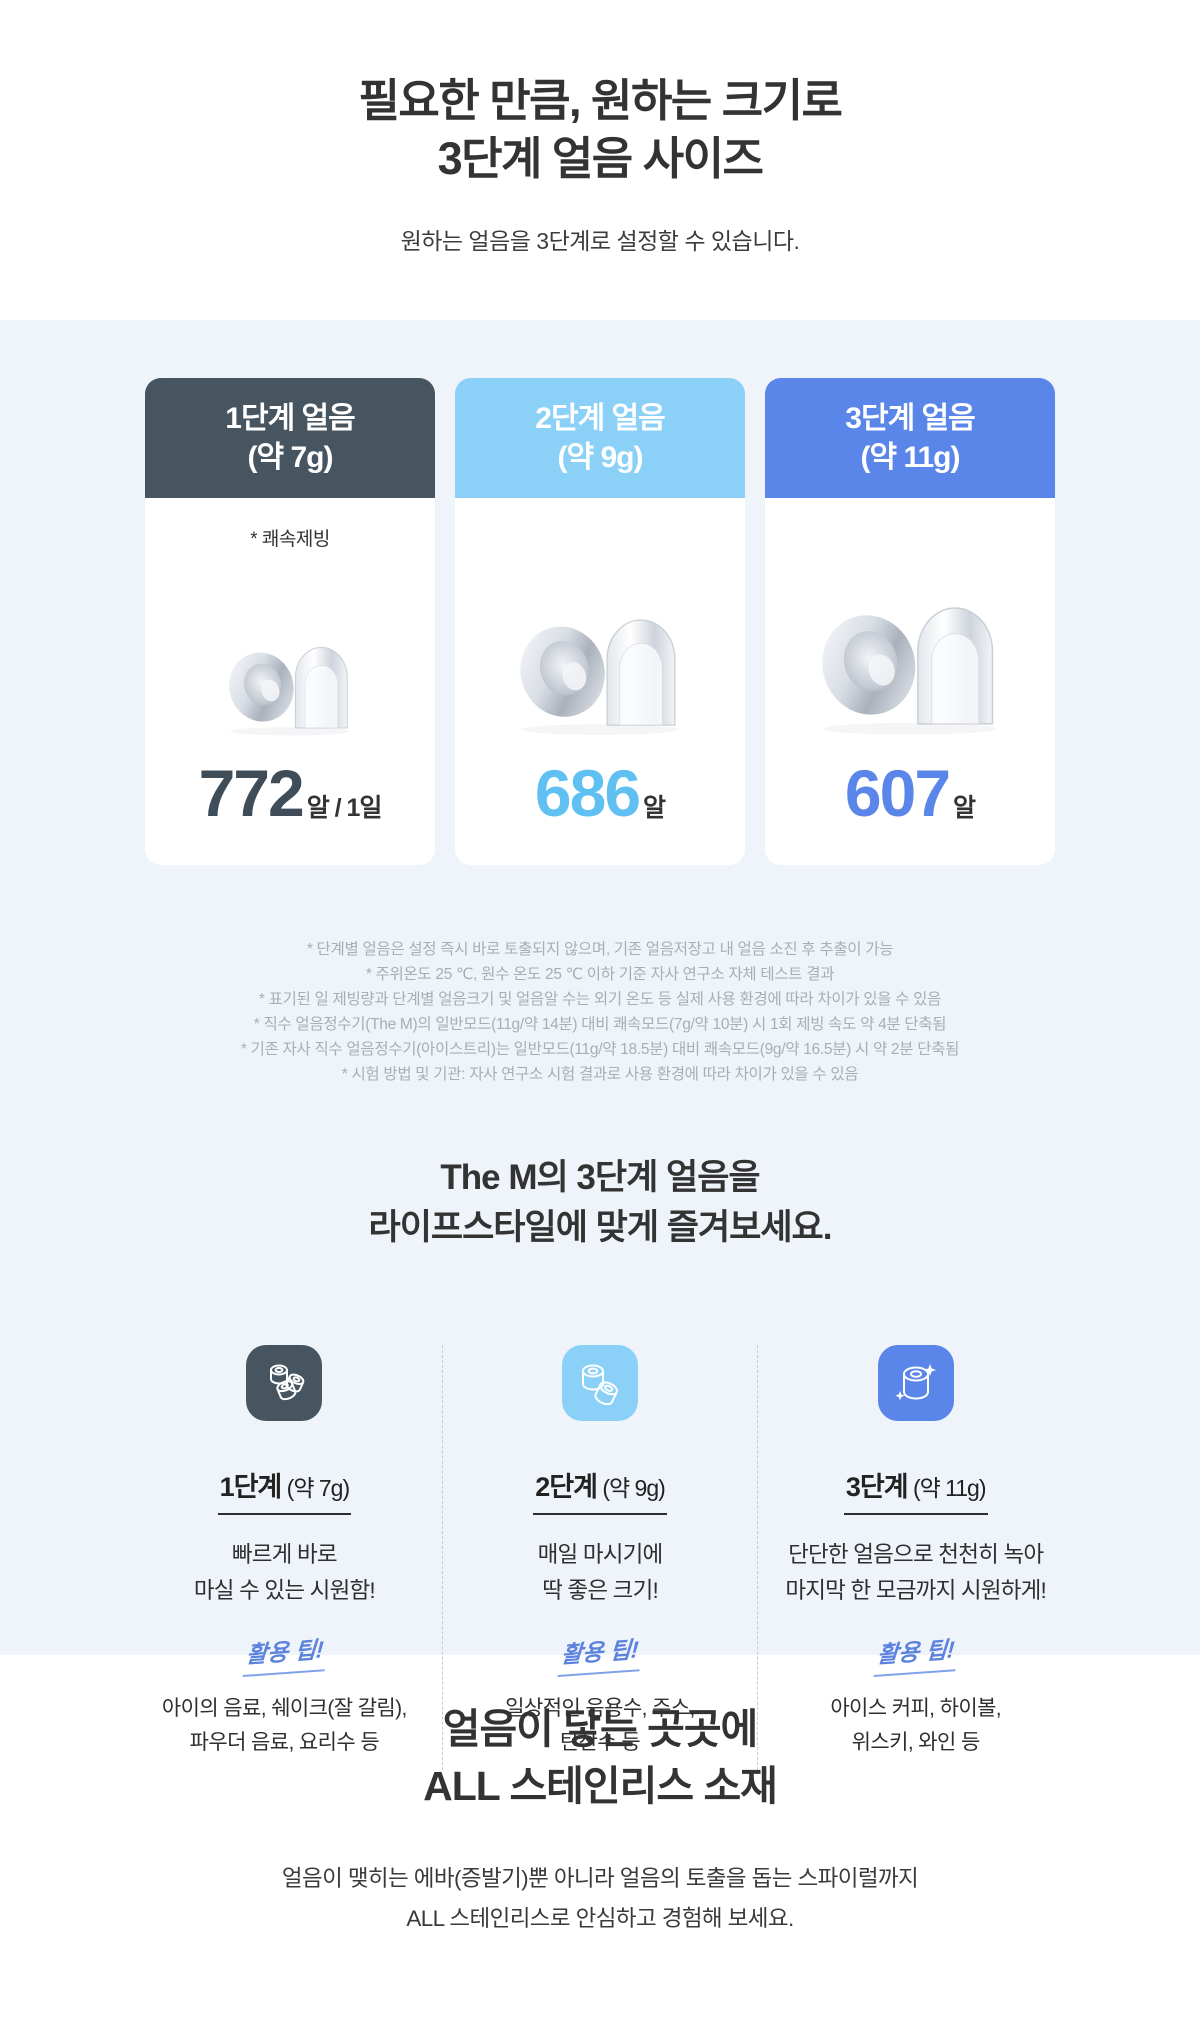 The width and height of the screenshot is (1200, 2018). What do you see at coordinates (630, 1488) in the screenshot?
I see `stage-weight: (약 9g)` at bounding box center [630, 1488].